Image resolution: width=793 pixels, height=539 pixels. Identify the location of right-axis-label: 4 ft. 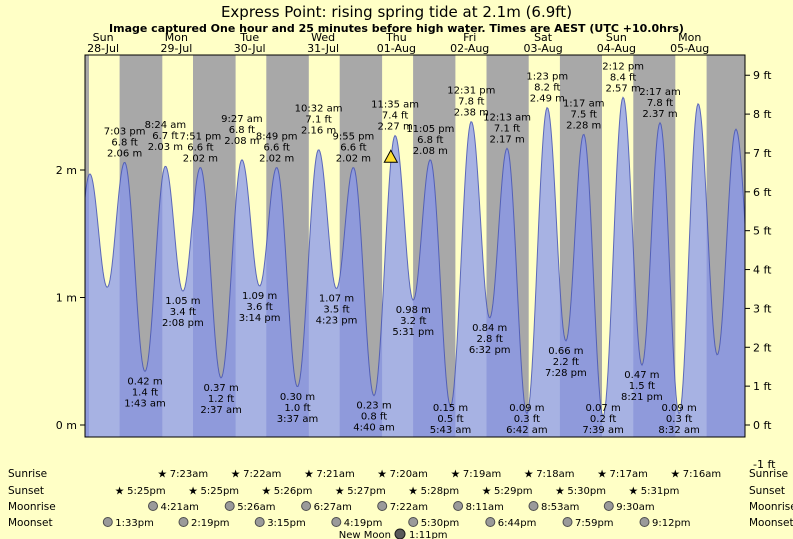
(762, 270).